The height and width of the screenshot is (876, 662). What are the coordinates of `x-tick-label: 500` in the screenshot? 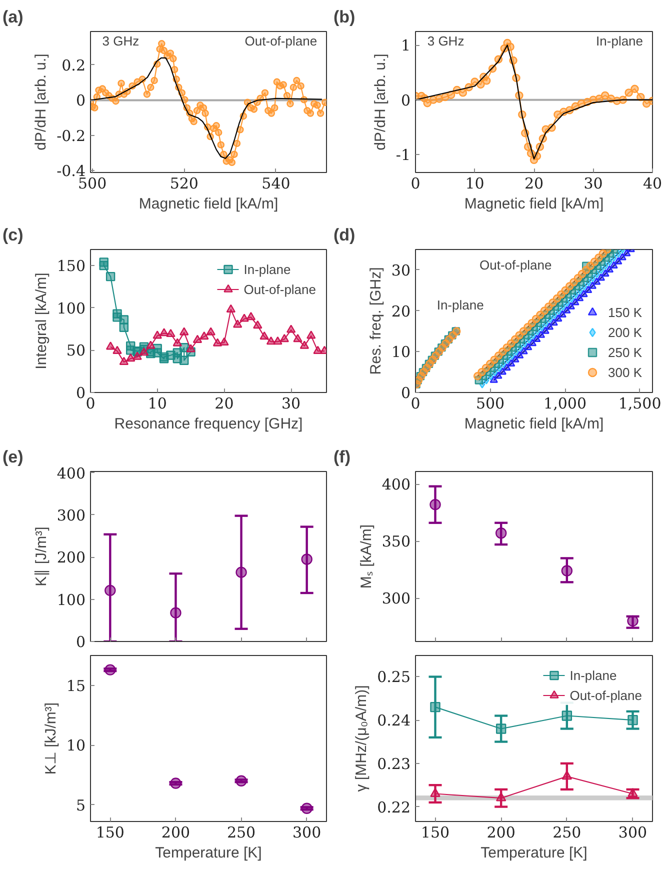 It's located at (490, 403).